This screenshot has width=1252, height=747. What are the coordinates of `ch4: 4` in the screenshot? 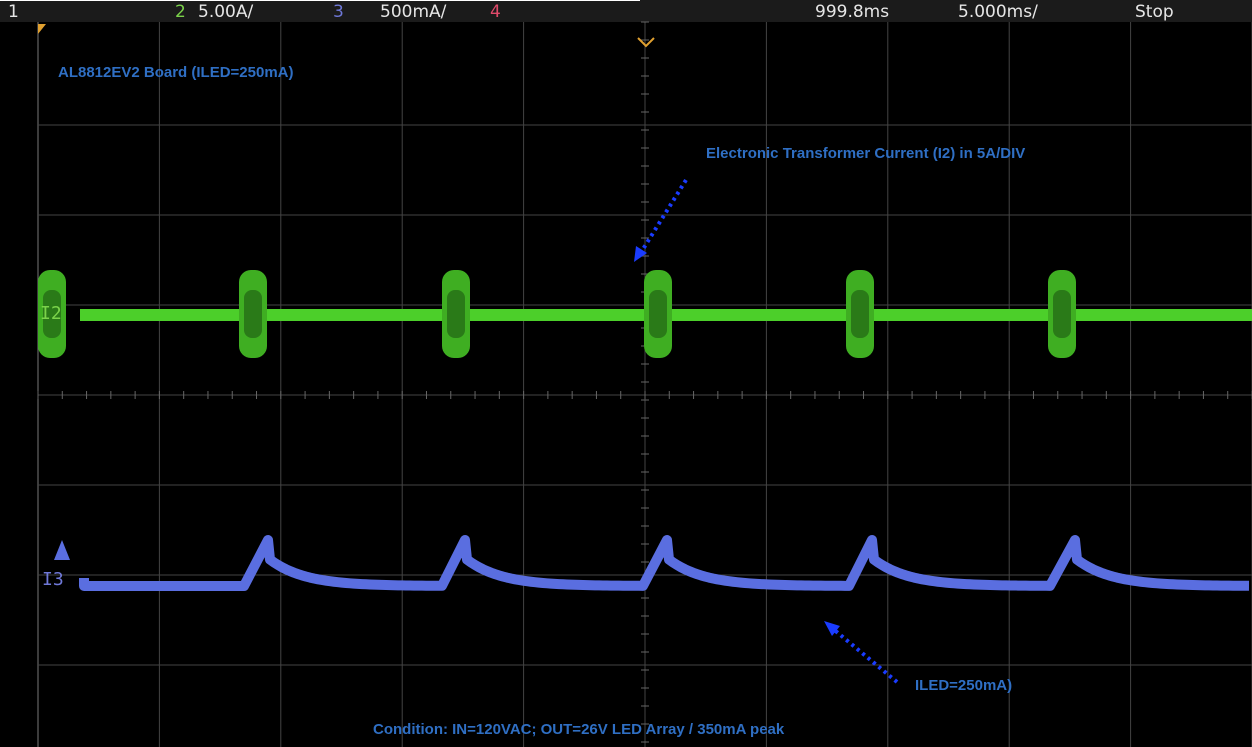 It's located at (495, 12).